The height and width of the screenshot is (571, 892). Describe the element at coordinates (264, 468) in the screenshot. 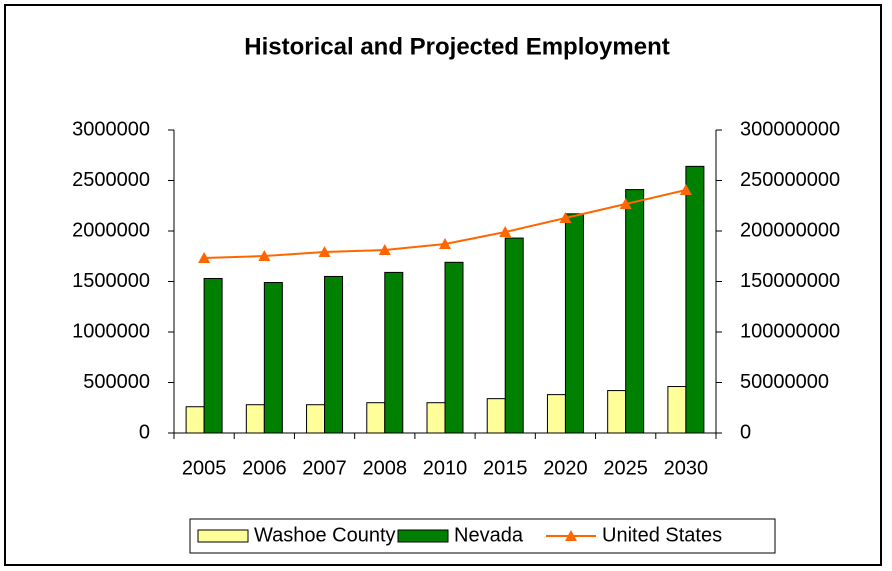

I see `x-tick-label: 2006` at that location.